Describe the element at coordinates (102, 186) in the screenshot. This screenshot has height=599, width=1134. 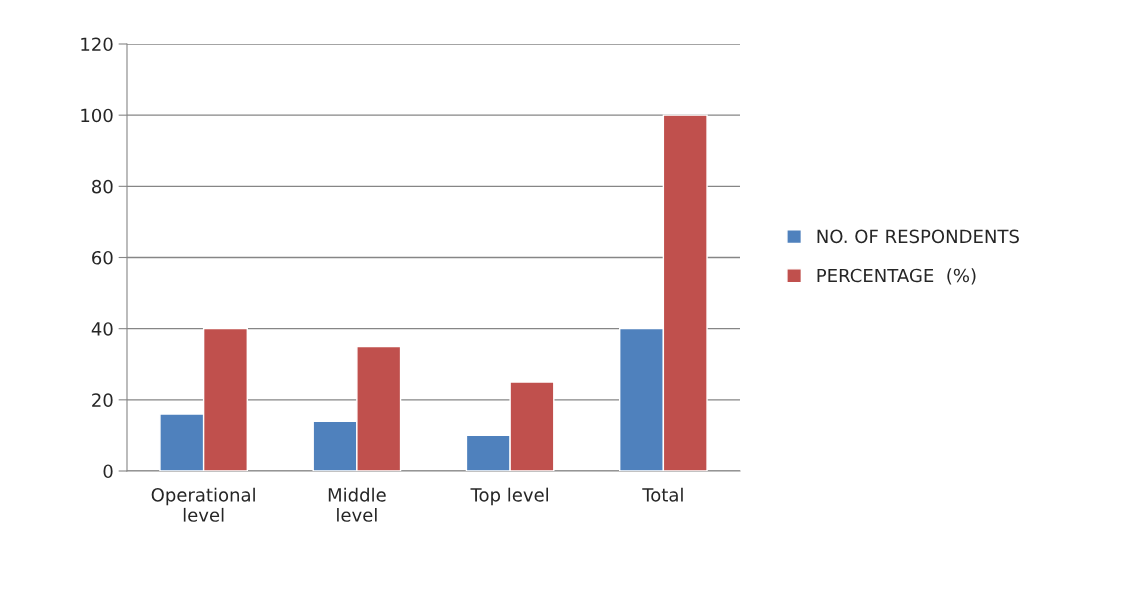
I see `y-tick-label: 80` at that location.